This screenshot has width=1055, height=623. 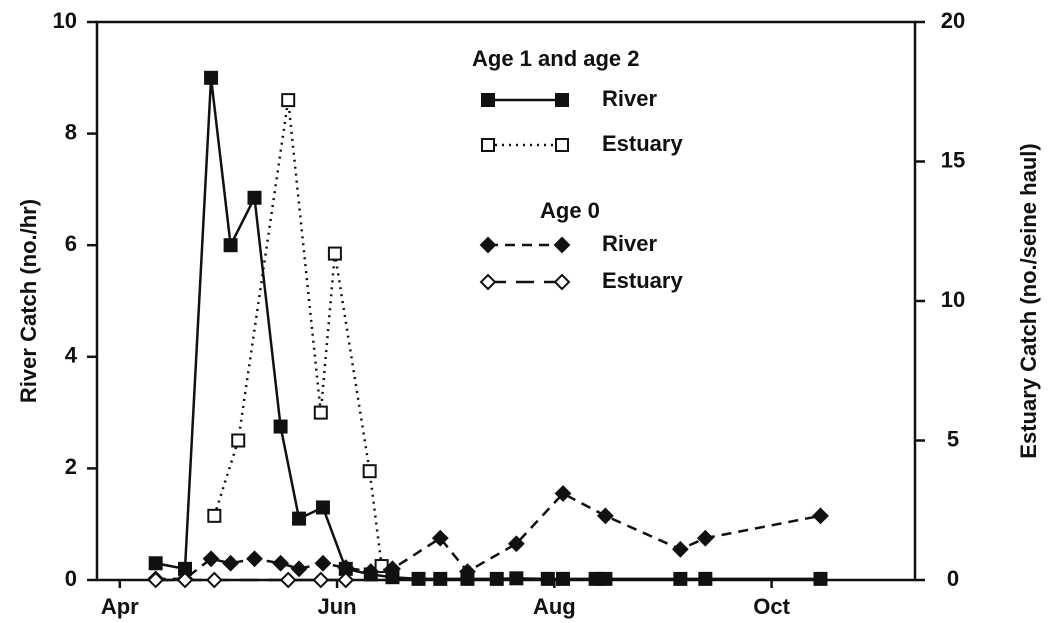 What do you see at coordinates (71, 243) in the screenshot?
I see `y-tick-label: 6` at bounding box center [71, 243].